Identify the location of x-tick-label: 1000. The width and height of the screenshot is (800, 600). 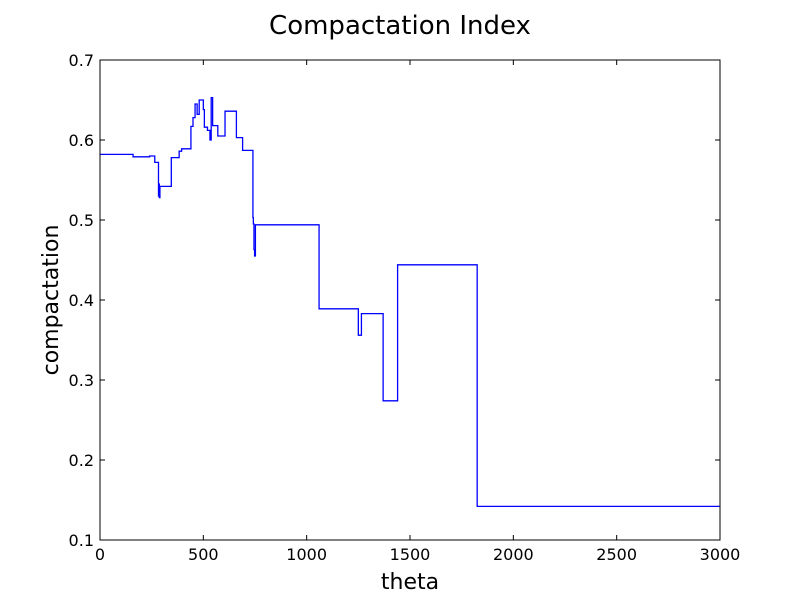
(306, 554).